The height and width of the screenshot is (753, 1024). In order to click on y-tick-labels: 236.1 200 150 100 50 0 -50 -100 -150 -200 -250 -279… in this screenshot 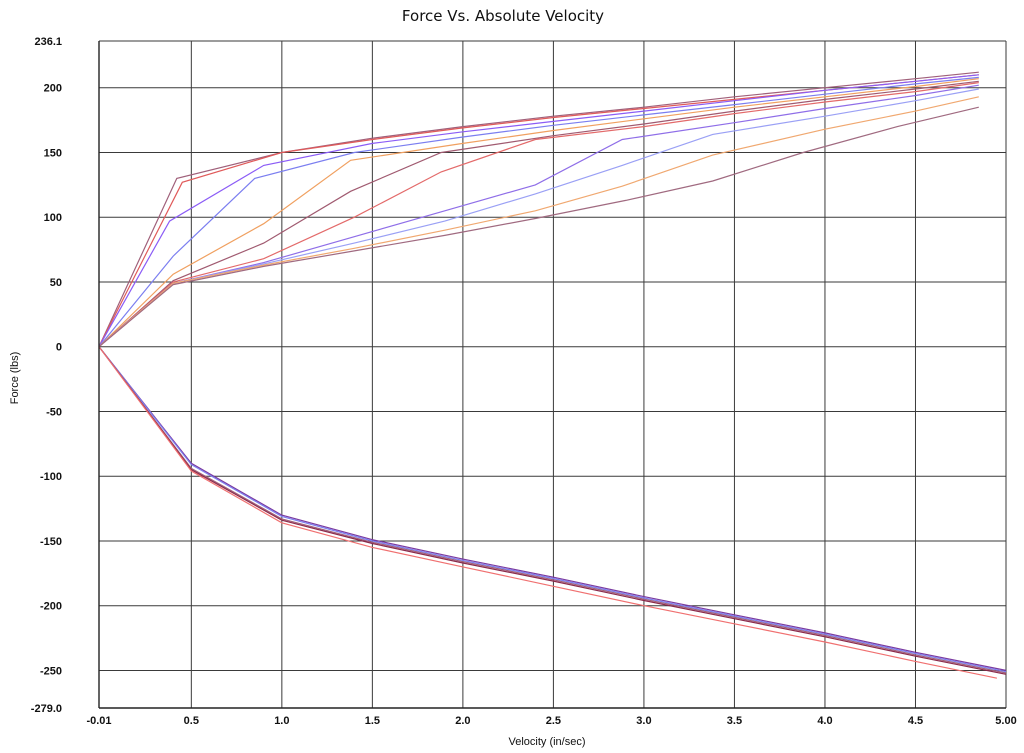, I will do `click(46, 375)`.